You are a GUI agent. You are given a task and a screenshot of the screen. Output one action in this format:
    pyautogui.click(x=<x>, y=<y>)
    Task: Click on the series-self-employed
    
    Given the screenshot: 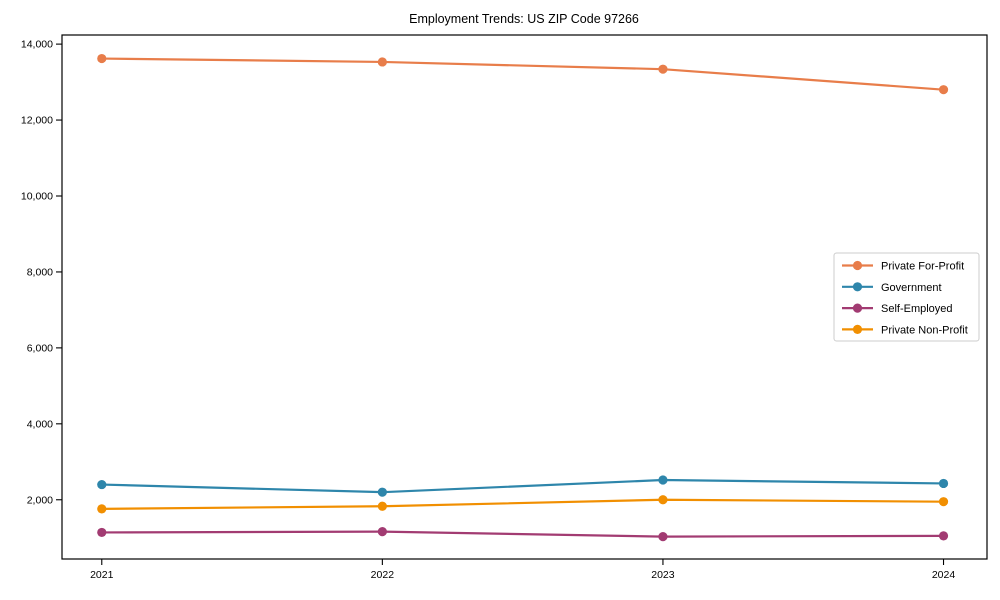 What is the action you would take?
    pyautogui.click(x=523, y=534)
    